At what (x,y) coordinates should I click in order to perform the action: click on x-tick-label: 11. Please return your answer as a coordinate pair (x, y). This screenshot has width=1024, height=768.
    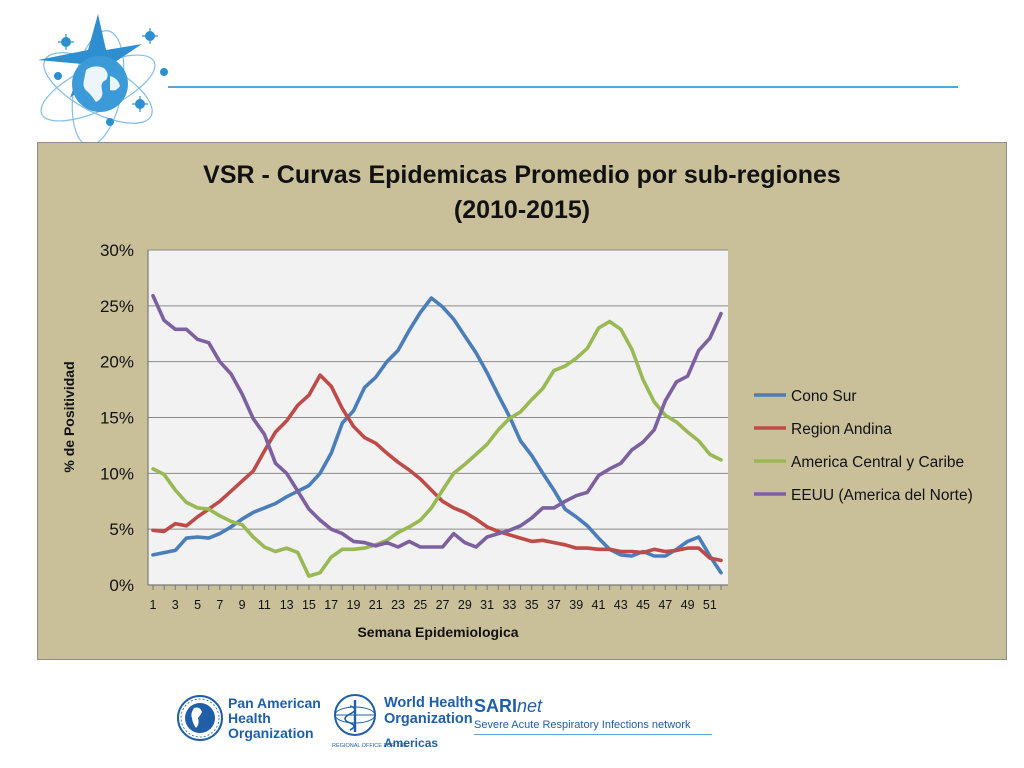
    Looking at the image, I should click on (264, 605).